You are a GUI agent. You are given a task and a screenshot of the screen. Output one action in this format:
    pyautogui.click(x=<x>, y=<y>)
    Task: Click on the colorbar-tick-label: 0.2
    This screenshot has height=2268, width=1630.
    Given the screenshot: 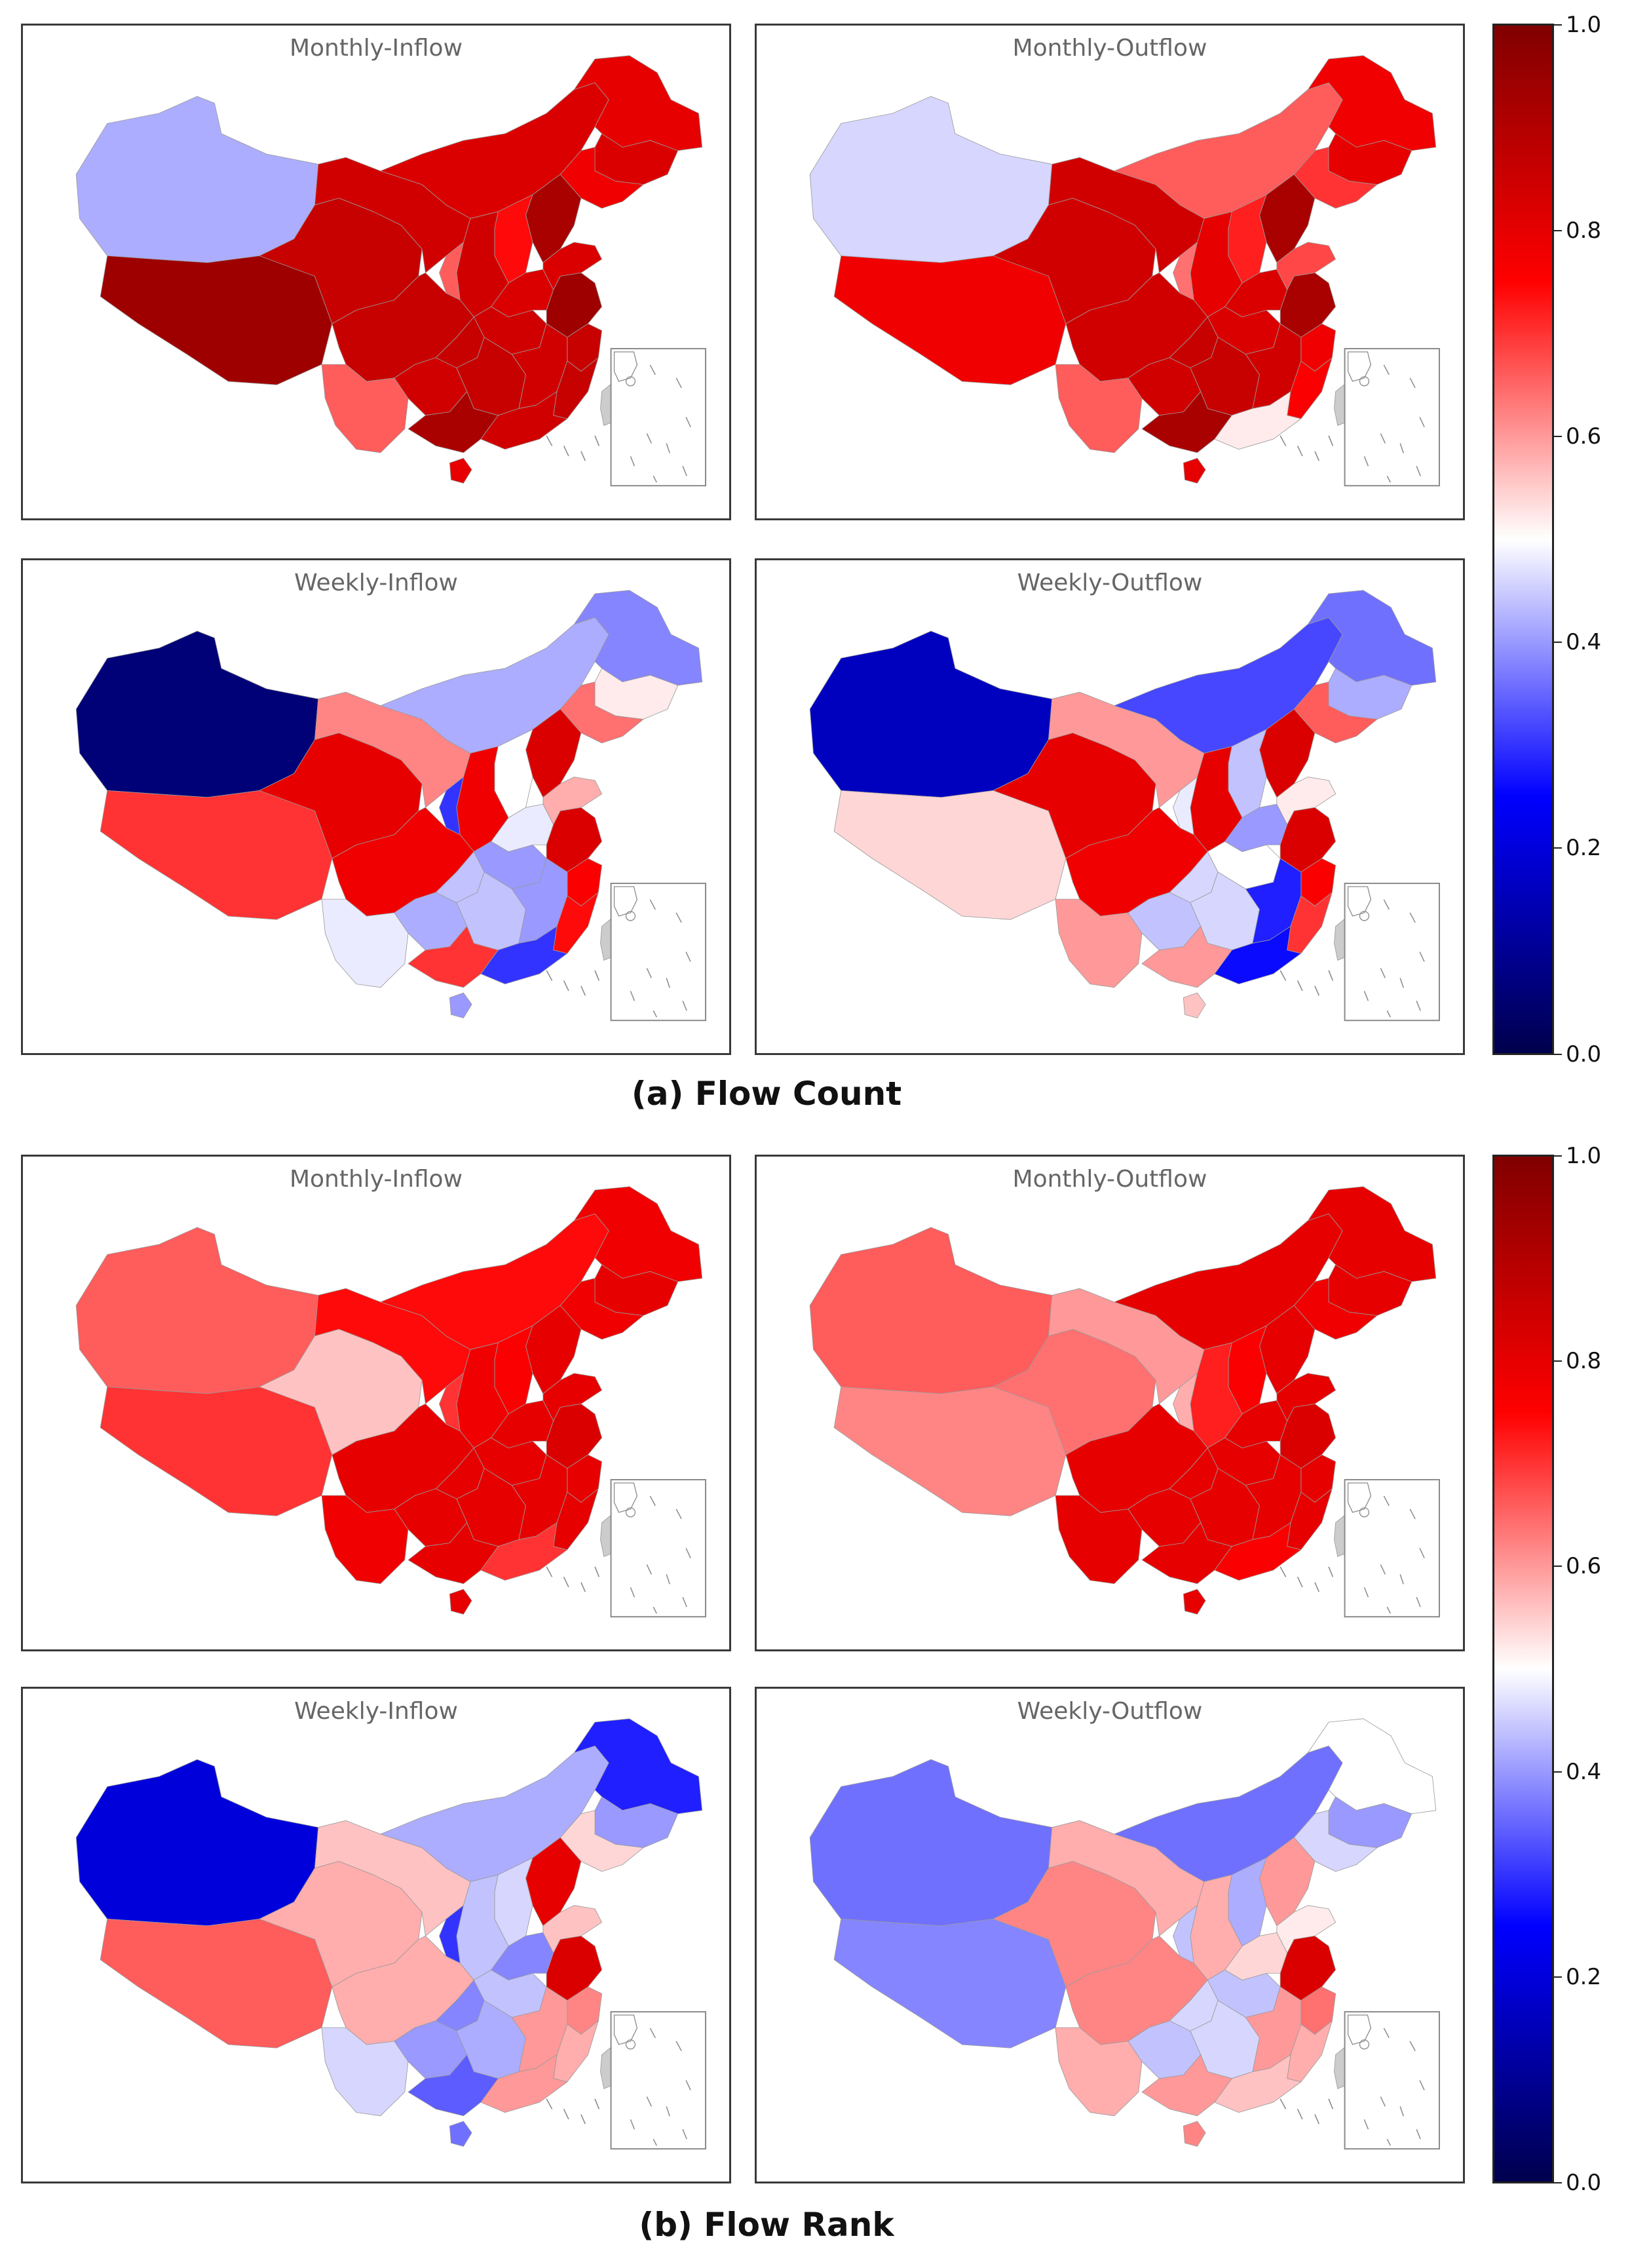 What is the action you would take?
    pyautogui.click(x=1584, y=1977)
    